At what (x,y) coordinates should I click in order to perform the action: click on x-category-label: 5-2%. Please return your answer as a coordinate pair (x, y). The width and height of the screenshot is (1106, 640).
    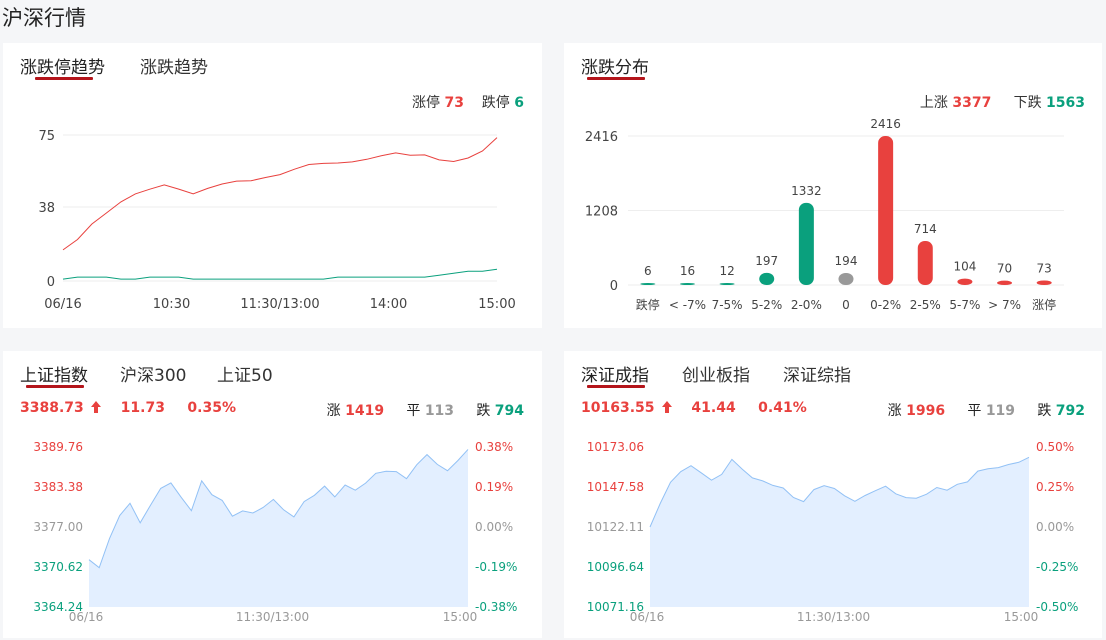
    Looking at the image, I should click on (766, 305).